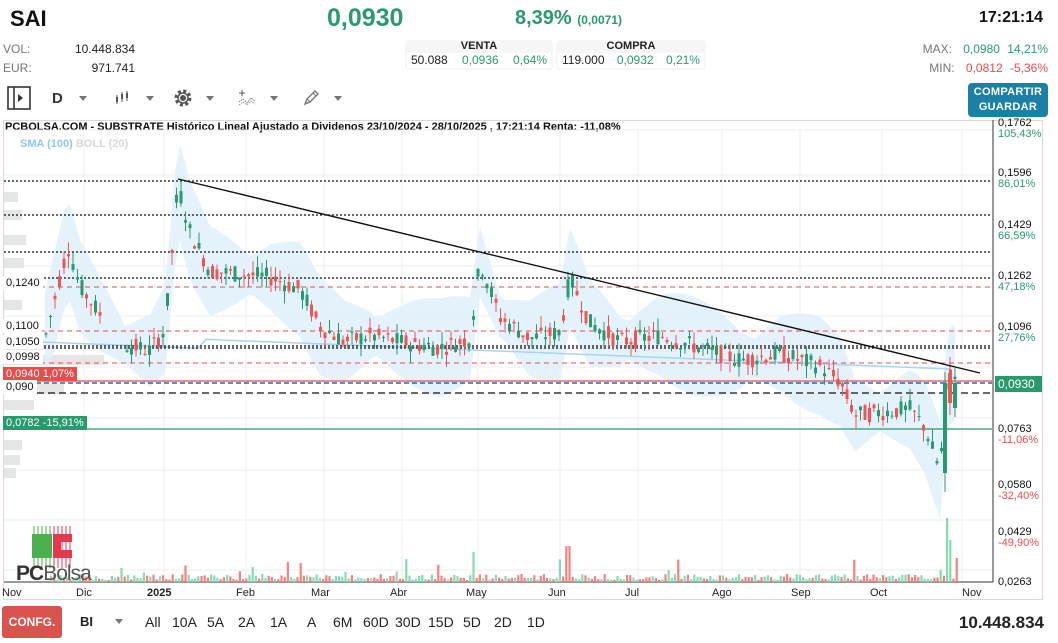 The image size is (1058, 643). I want to click on range-button-2a: 2A, so click(247, 622).